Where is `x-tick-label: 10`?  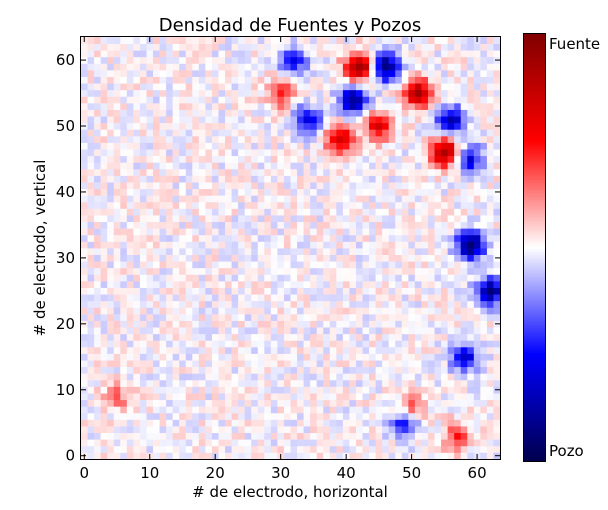
x-tick-label: 10 is located at coordinates (149, 473).